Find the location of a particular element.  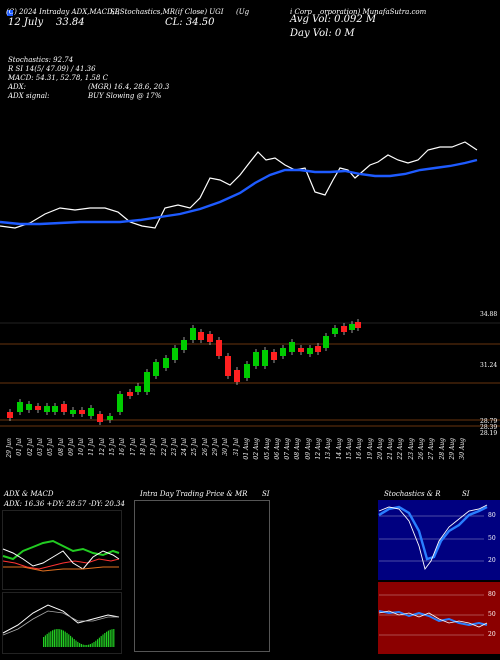

date-label: 22 Jul is located at coordinates (164, 447).